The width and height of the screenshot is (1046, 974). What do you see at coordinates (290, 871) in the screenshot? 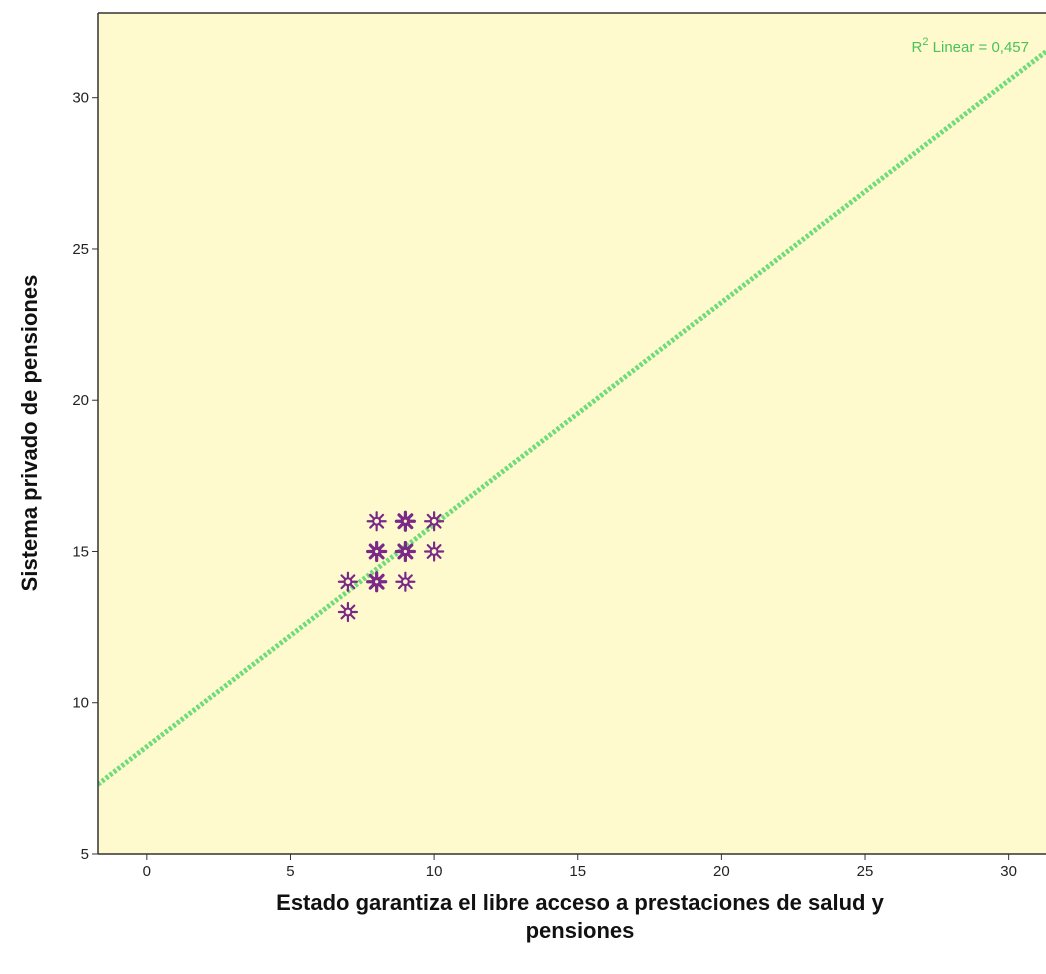
I see `x-tick-label: 5` at bounding box center [290, 871].